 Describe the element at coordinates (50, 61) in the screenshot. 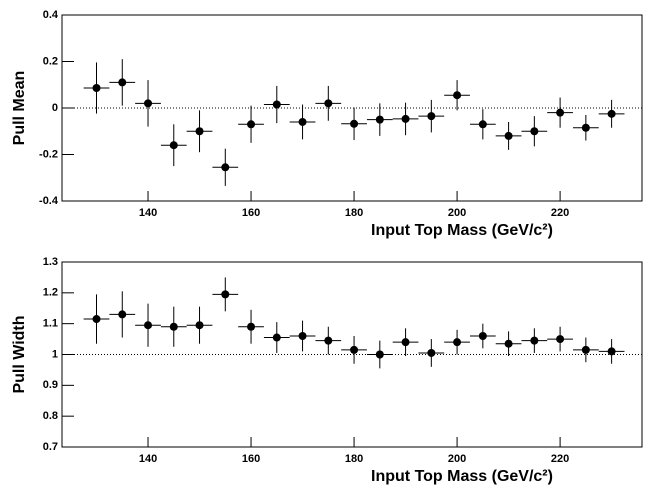

I see `y-tick-label: 0.2` at that location.